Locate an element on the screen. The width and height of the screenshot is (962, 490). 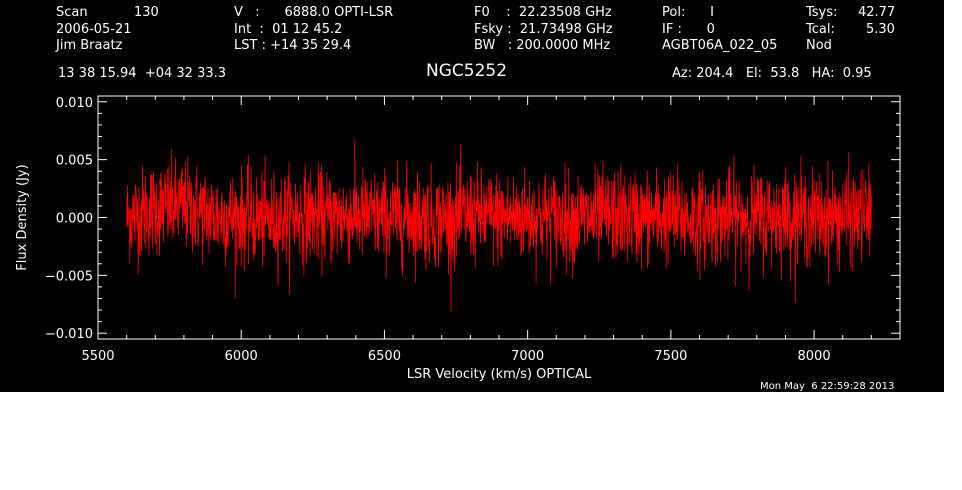
tsys-label: Tsys: is located at coordinates (822, 12).